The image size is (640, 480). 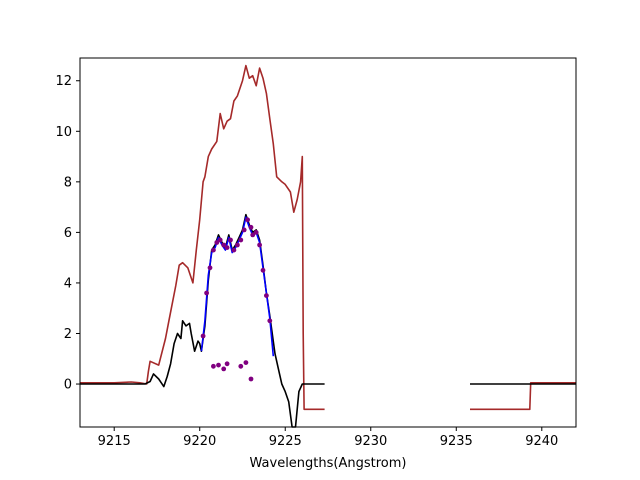 I want to click on x-axis: 9215 9220 9225 9230 9235 9240, so click(x=328, y=438).